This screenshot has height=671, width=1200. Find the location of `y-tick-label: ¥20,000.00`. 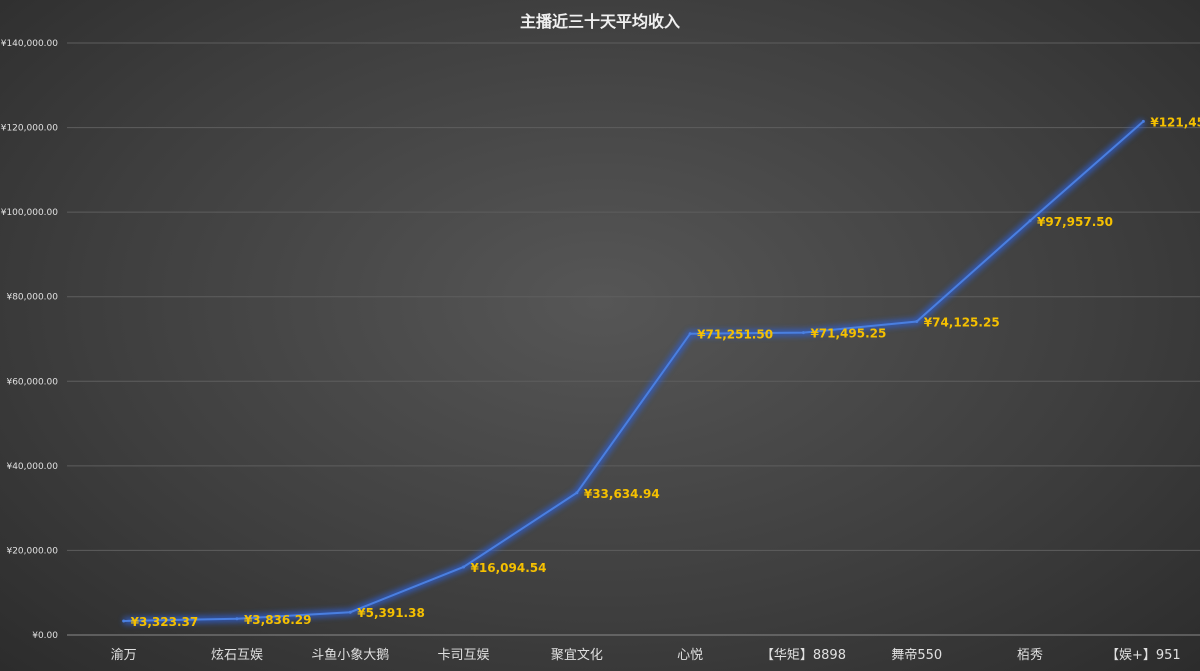

y-tick-label: ¥20,000.00 is located at coordinates (32, 551).